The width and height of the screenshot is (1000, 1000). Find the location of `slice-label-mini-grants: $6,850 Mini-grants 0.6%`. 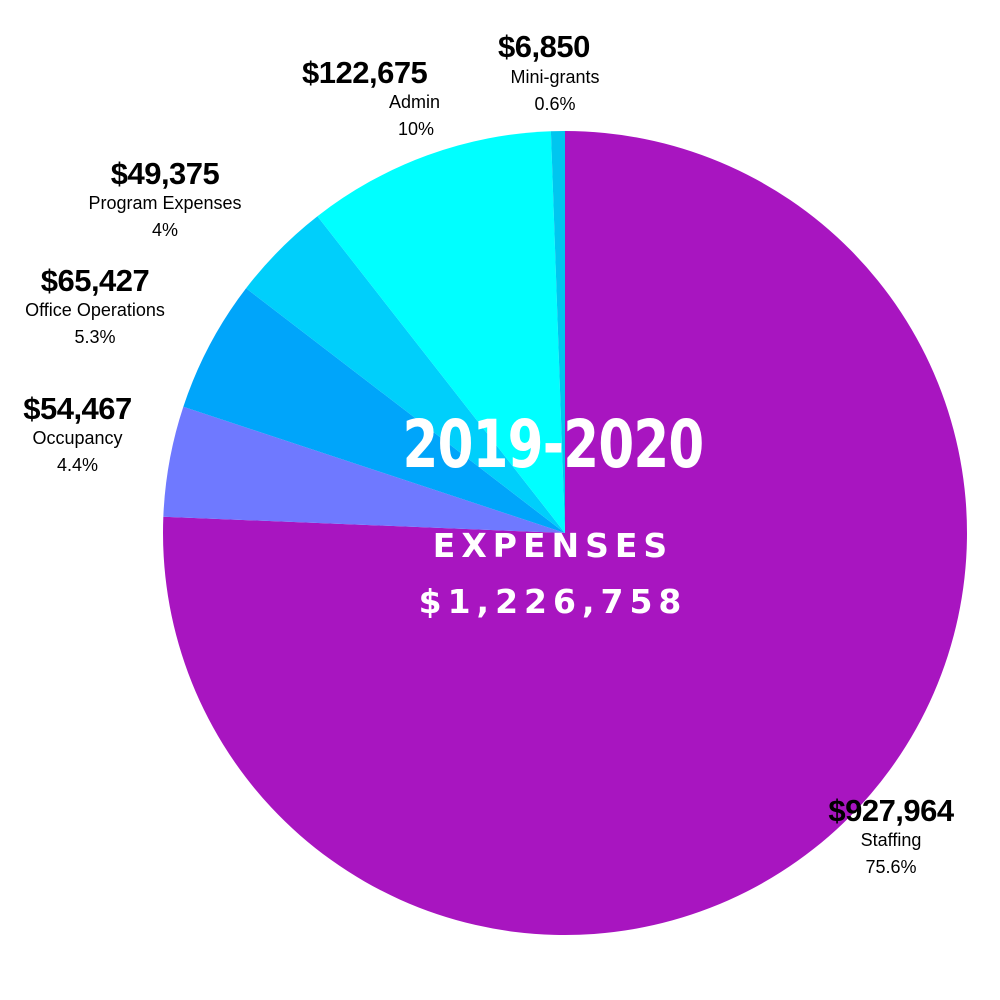

slice-label-mini-grants: $6,850 Mini-grants 0.6% is located at coordinates (555, 74).